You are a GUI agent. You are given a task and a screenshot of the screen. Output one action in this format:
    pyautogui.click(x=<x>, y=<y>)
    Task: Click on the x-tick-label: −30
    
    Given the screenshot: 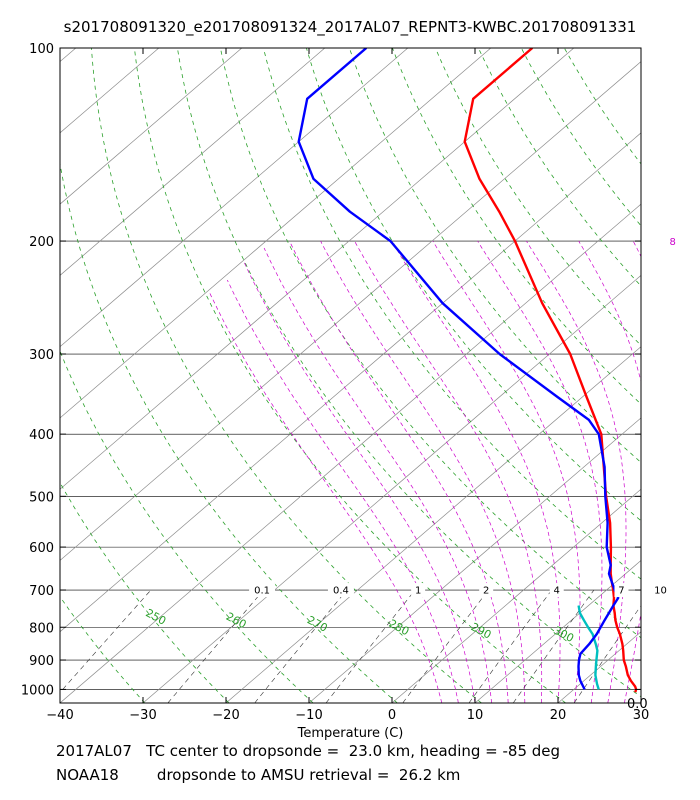 What is the action you would take?
    pyautogui.click(x=142, y=715)
    